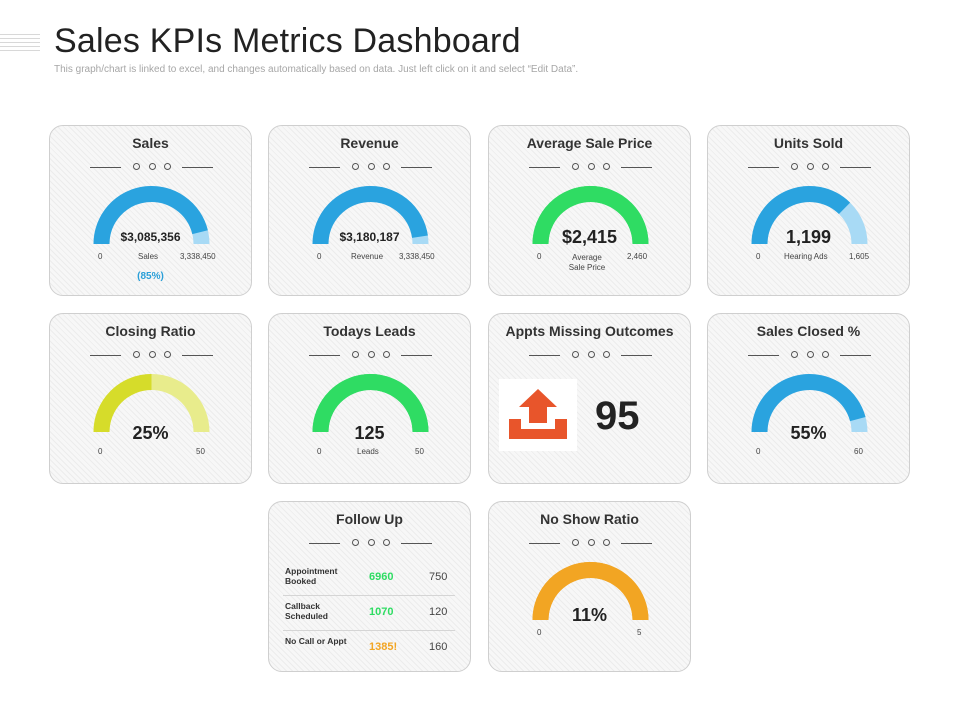 The image size is (960, 720). What do you see at coordinates (589, 237) in the screenshot?
I see `avg-sale-price-value: $2,415` at bounding box center [589, 237].